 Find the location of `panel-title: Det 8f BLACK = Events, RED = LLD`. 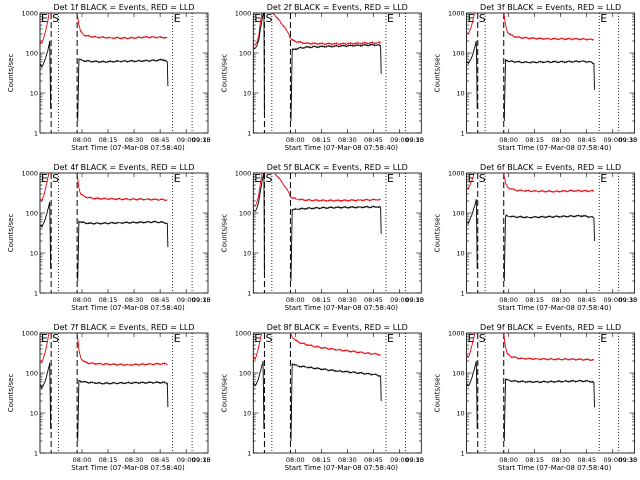

panel-title: Det 8f BLACK = Events, RED = LLD is located at coordinates (337, 327).